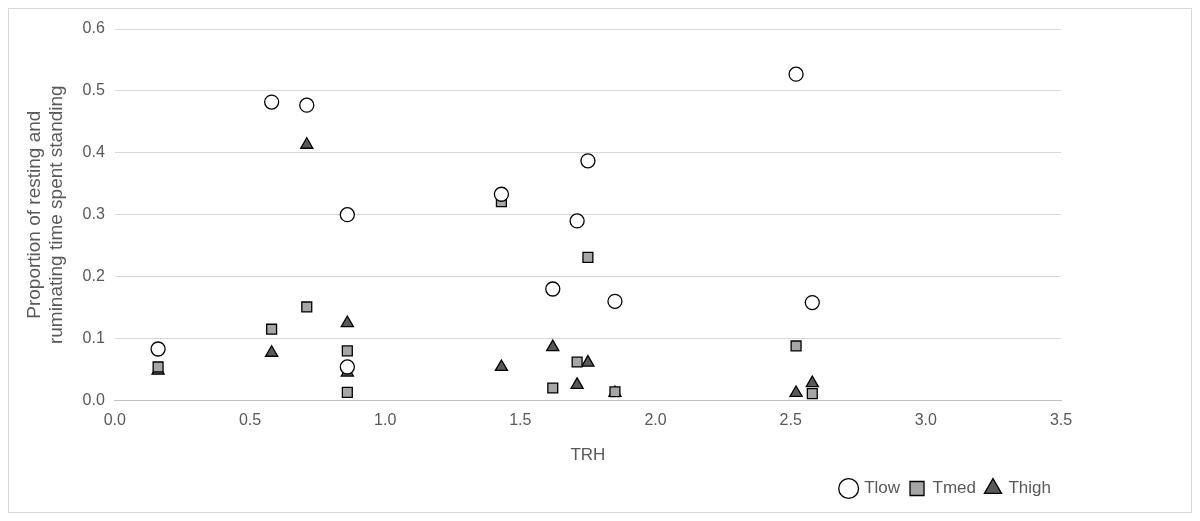 The height and width of the screenshot is (521, 1200). Describe the element at coordinates (1030, 488) in the screenshot. I see `legend-label: Thigh` at that location.